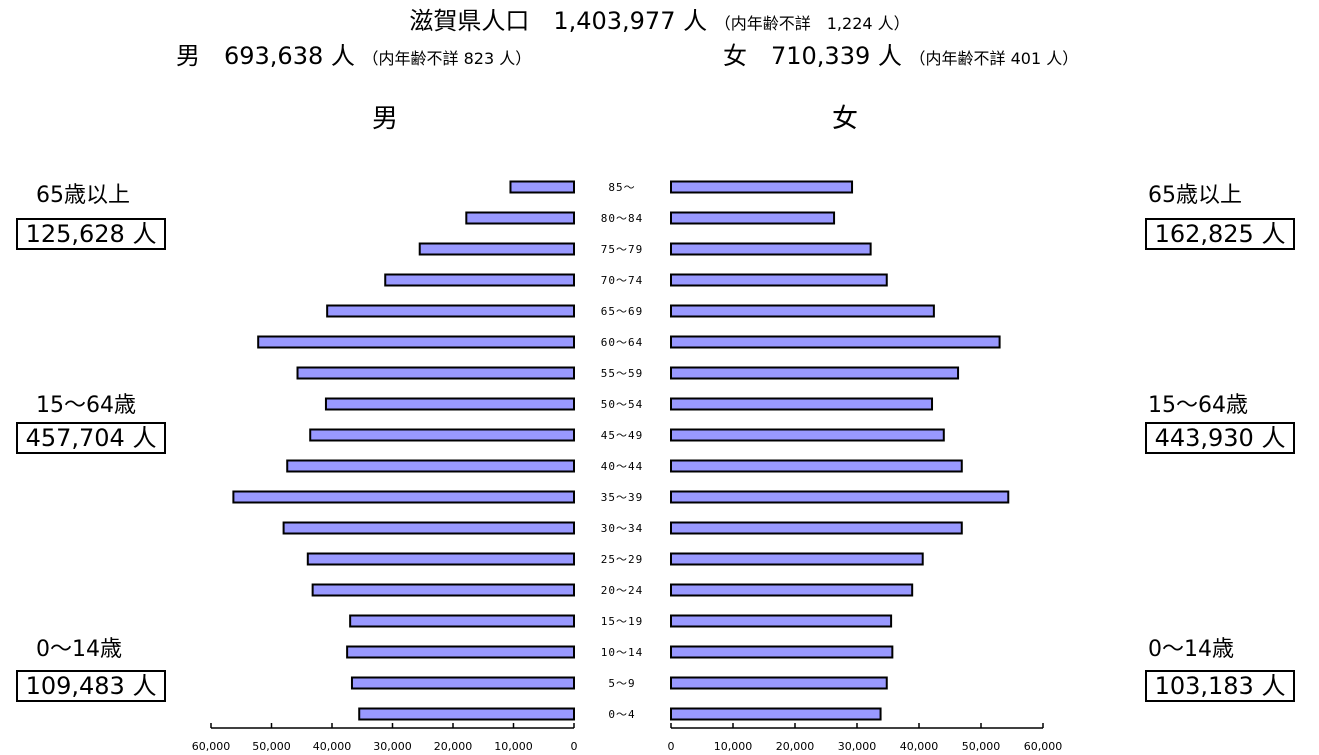  Describe the element at coordinates (265, 56) in the screenshot. I see `male-total: 男 693,638 人` at that location.